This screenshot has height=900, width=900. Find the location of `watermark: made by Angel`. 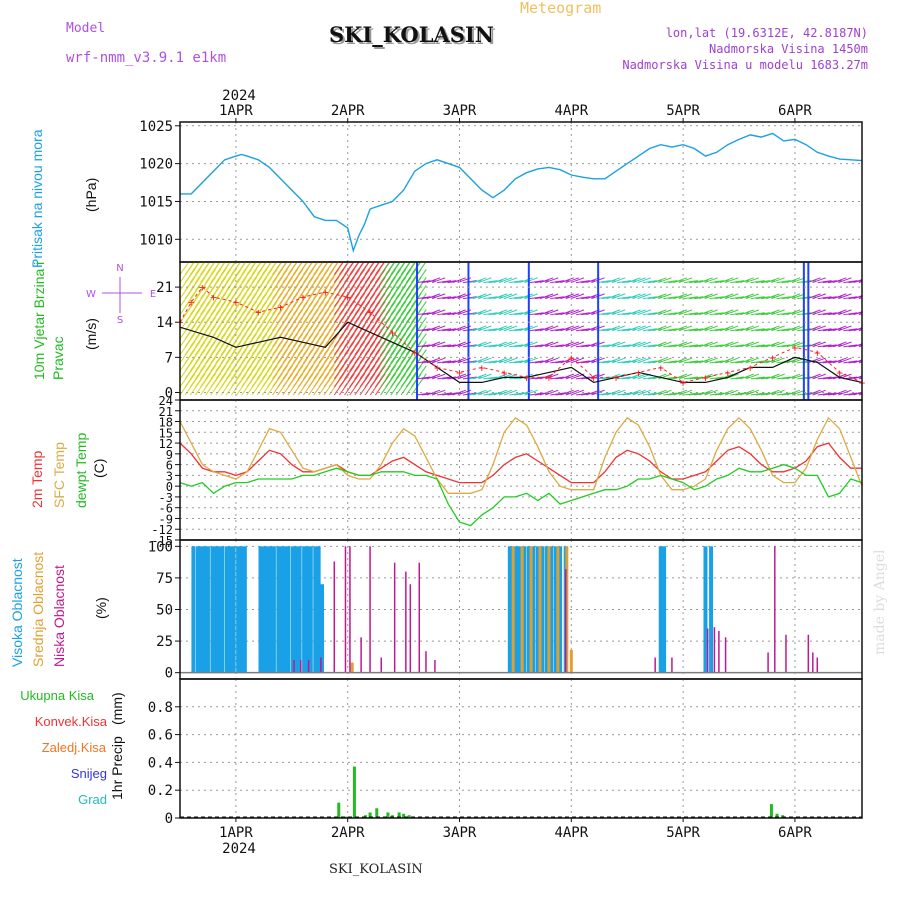

watermark: made by Angel is located at coordinates (880, 602).